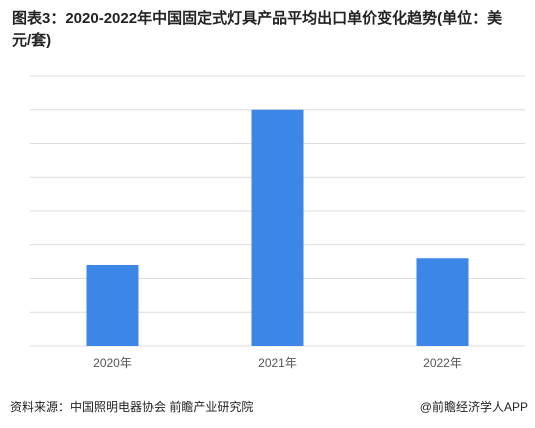 The image size is (535, 428). Describe the element at coordinates (442, 363) in the screenshot. I see `x-tick-label: 2022年` at that location.